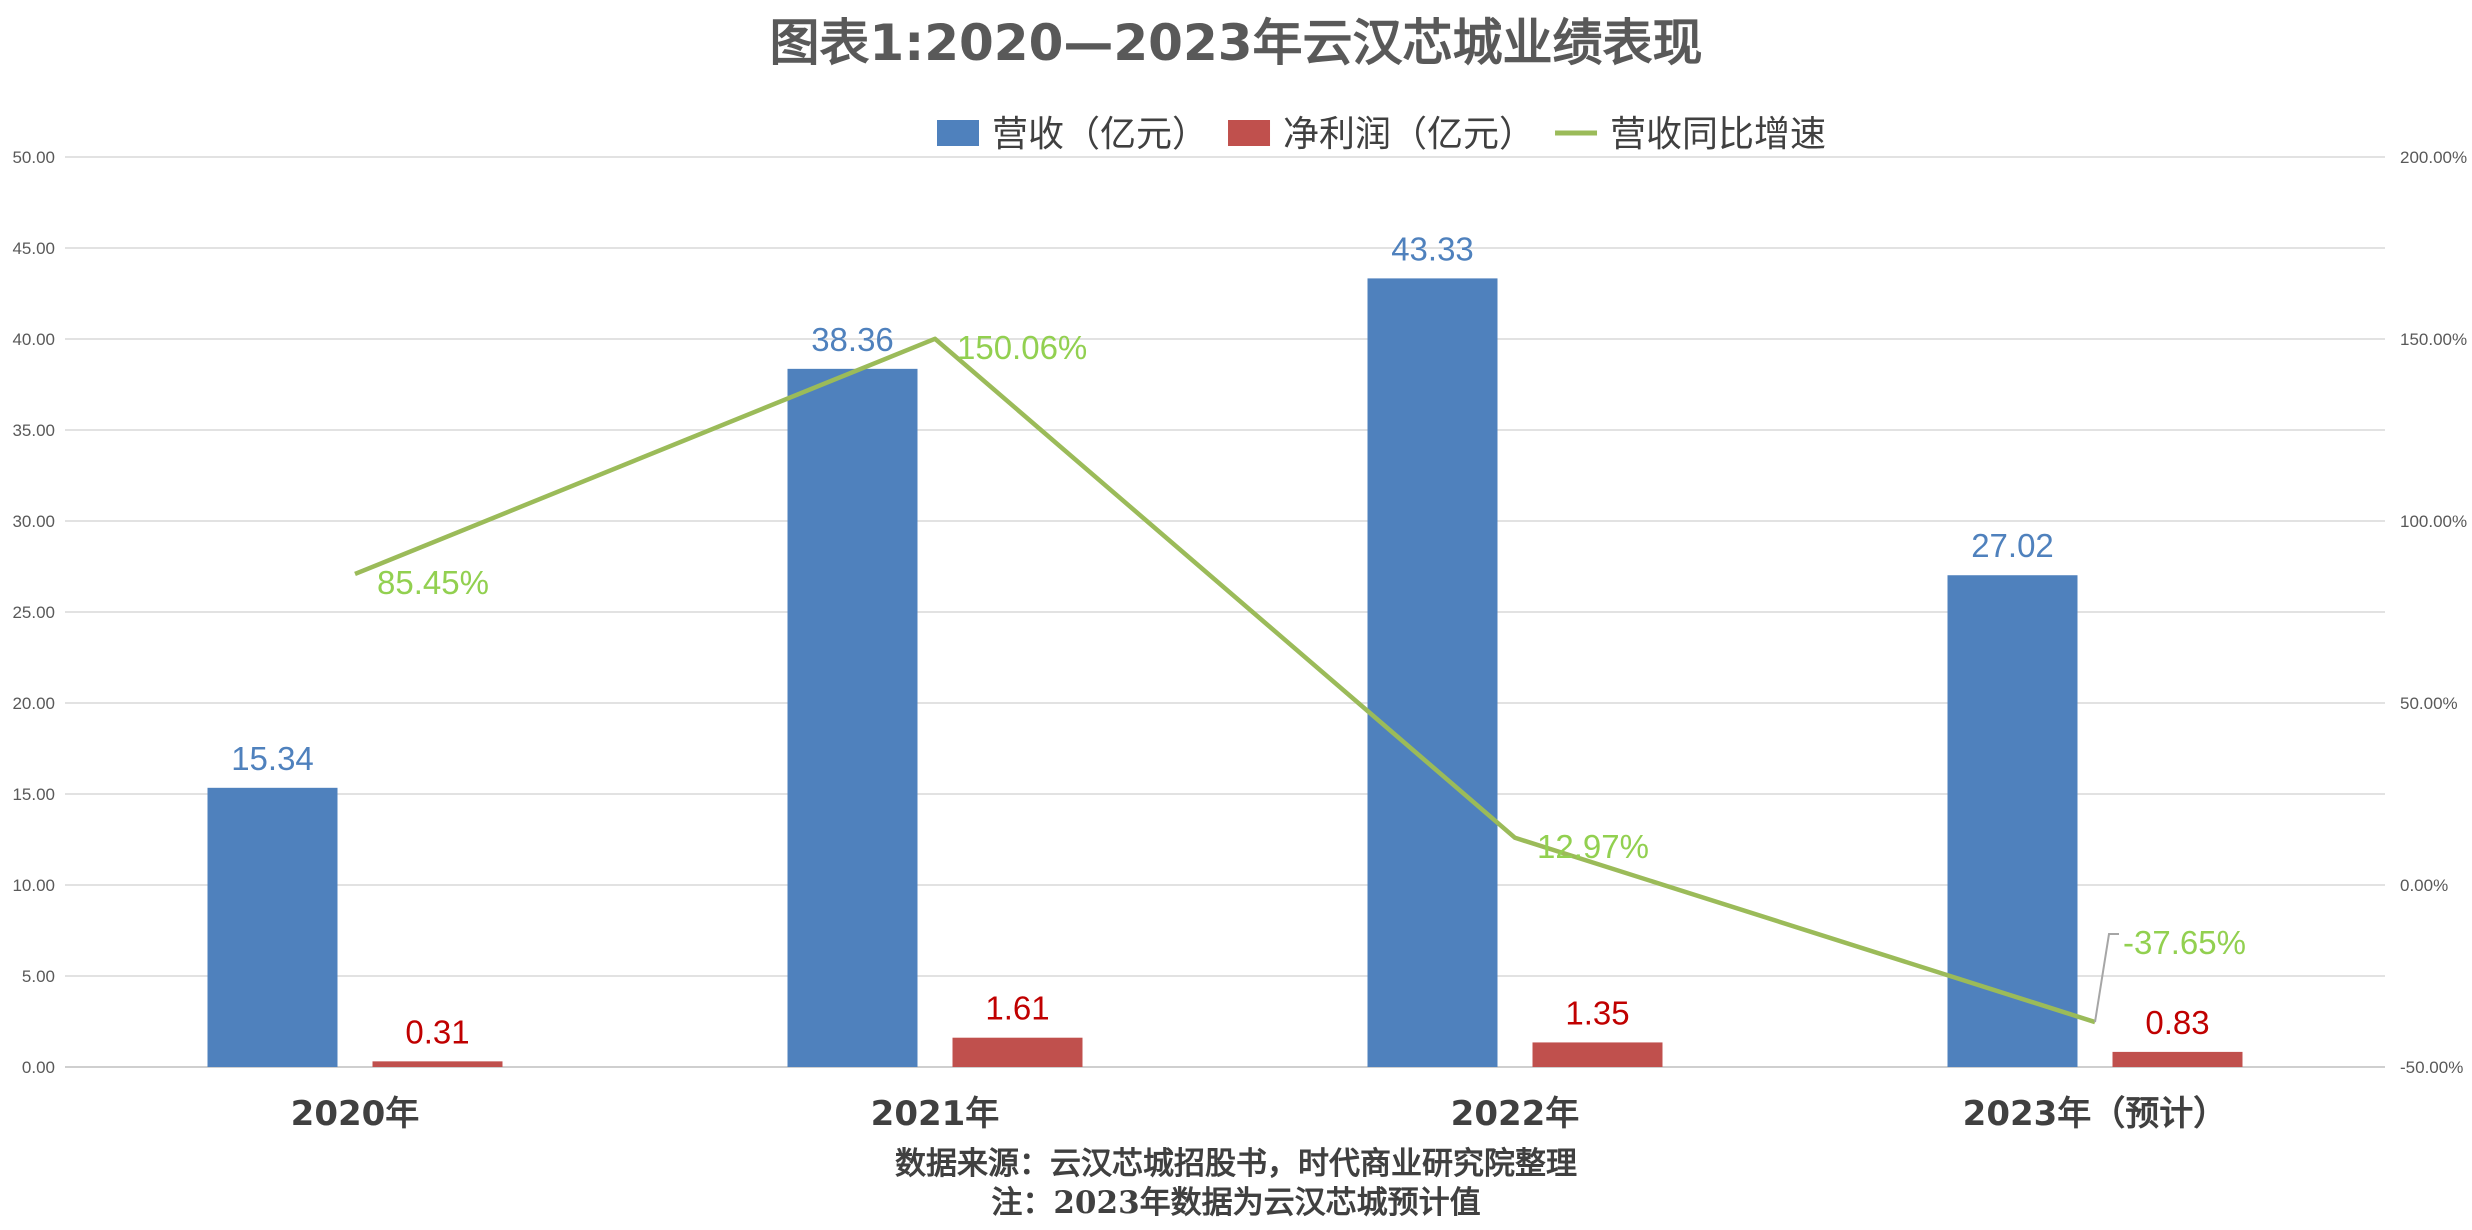  What do you see at coordinates (33, 703) in the screenshot?
I see `y-left-tick-label: 20.00` at bounding box center [33, 703].